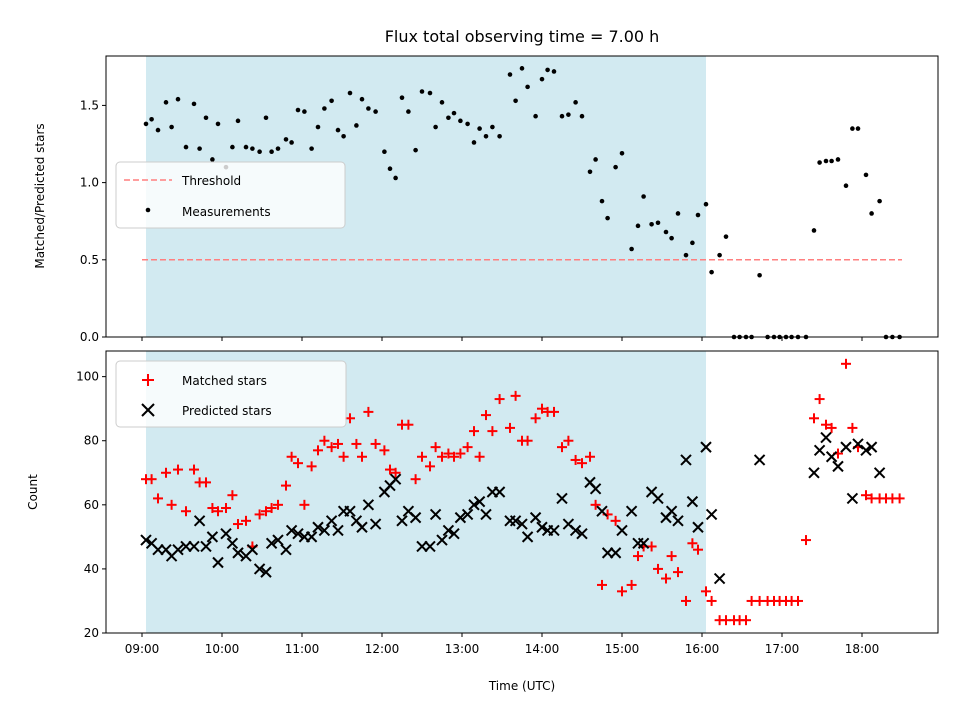 Image resolution: width=960 pixels, height=720 pixels. Describe the element at coordinates (91, 505) in the screenshot. I see `y-tick-label: 60` at that location.